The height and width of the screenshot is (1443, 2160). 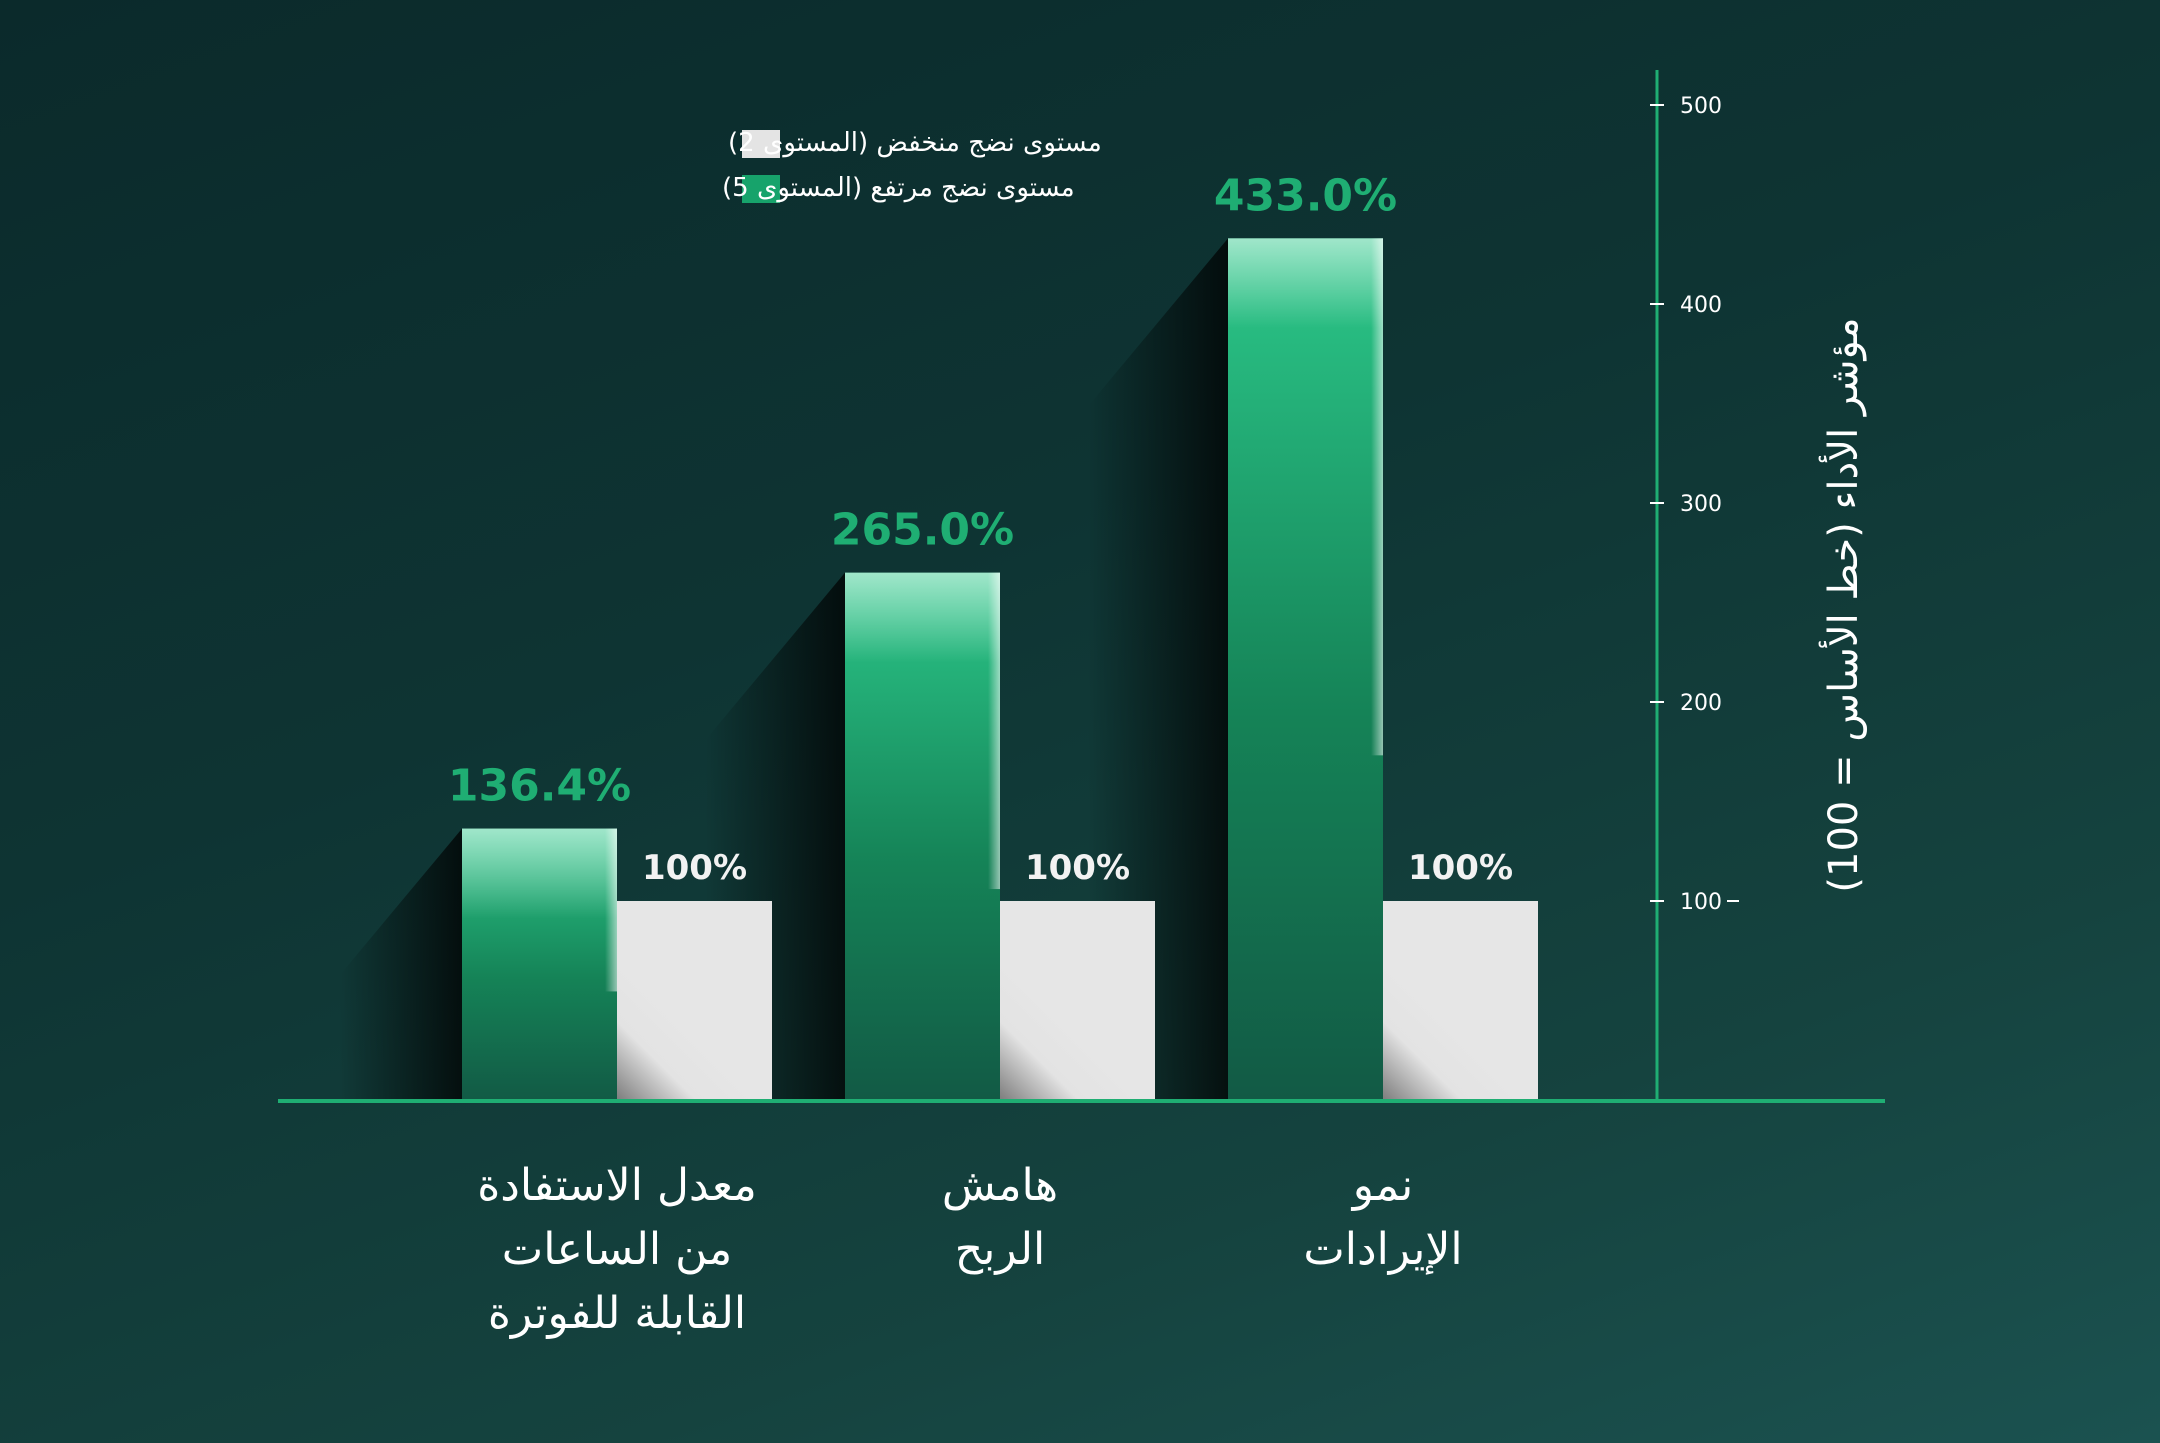 I want to click on y-axis-label: مؤشر الأداء (خط الأساس = 100), so click(x=1842, y=604).